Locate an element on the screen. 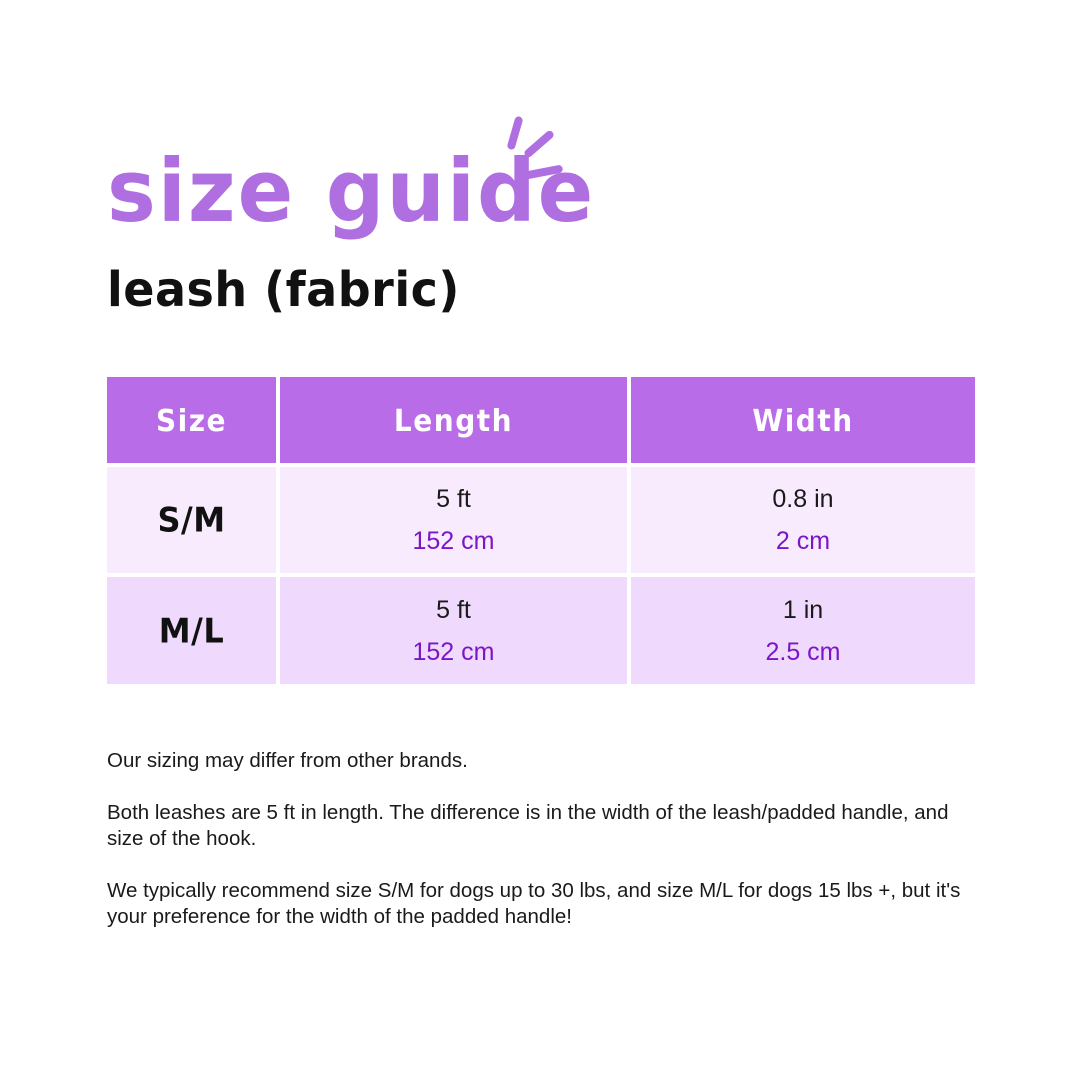 The image size is (1080, 1080). main-title-row: size guide is located at coordinates (351, 176).